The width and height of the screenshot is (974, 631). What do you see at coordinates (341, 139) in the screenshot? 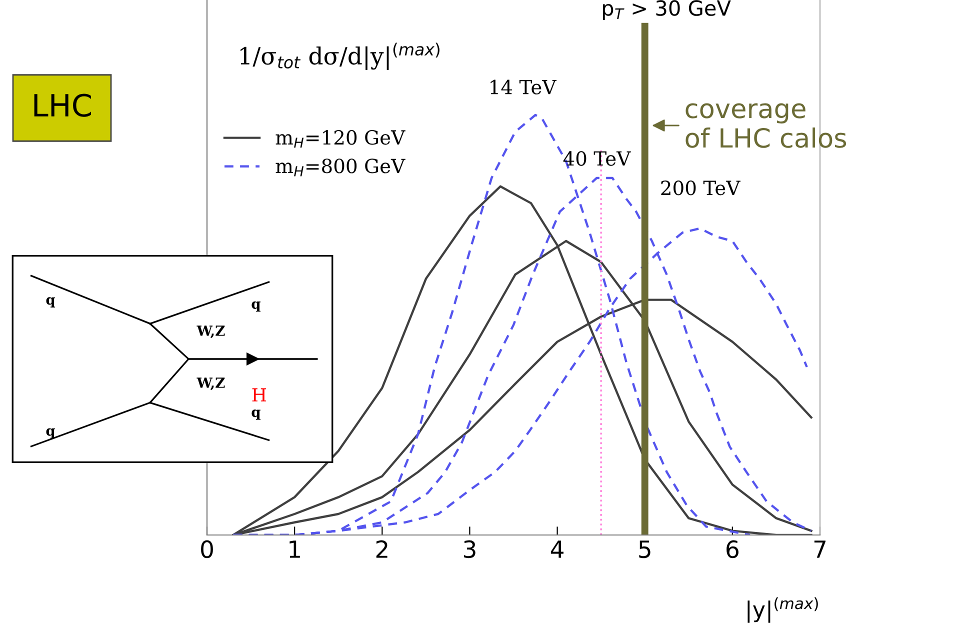
I see `legend-label: m$_{H}$=120 GeV` at bounding box center [341, 139].